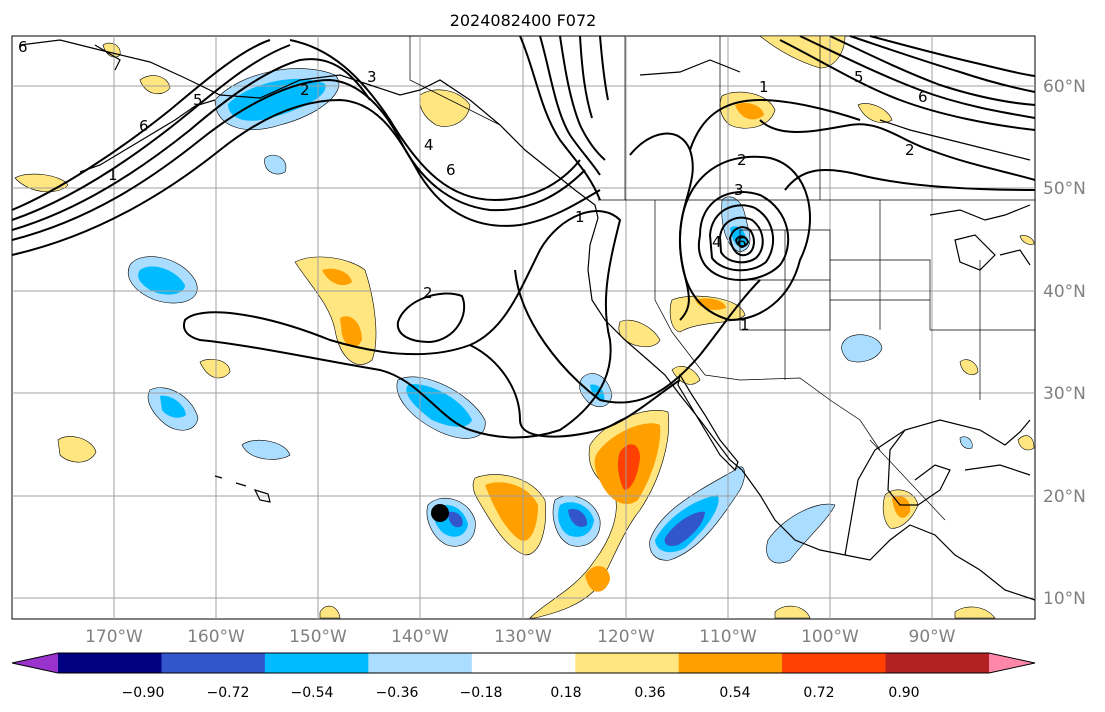 The image size is (1105, 712). Describe the element at coordinates (1064, 343) in the screenshot. I see `latitude-labels: 60°N 50°N 40°N 30°N 20°N 10°N` at that location.